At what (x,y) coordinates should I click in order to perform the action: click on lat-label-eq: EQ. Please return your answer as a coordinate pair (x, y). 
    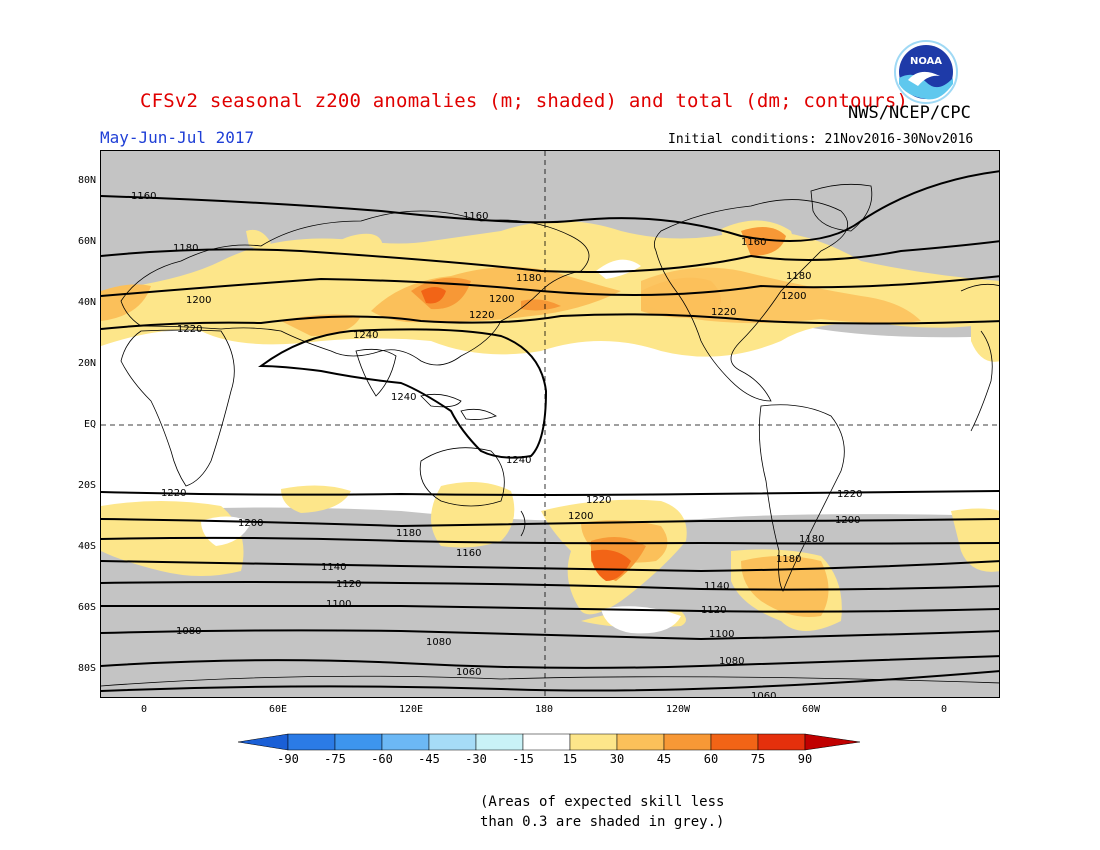
    Looking at the image, I should click on (89, 424).